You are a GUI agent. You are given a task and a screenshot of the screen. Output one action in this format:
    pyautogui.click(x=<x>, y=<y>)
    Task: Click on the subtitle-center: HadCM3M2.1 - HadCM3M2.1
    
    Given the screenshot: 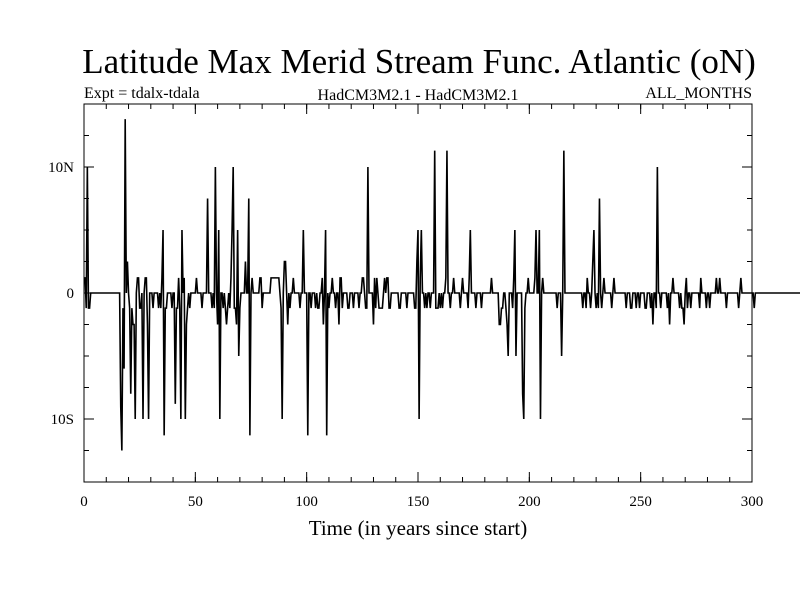 What is the action you would take?
    pyautogui.click(x=418, y=95)
    